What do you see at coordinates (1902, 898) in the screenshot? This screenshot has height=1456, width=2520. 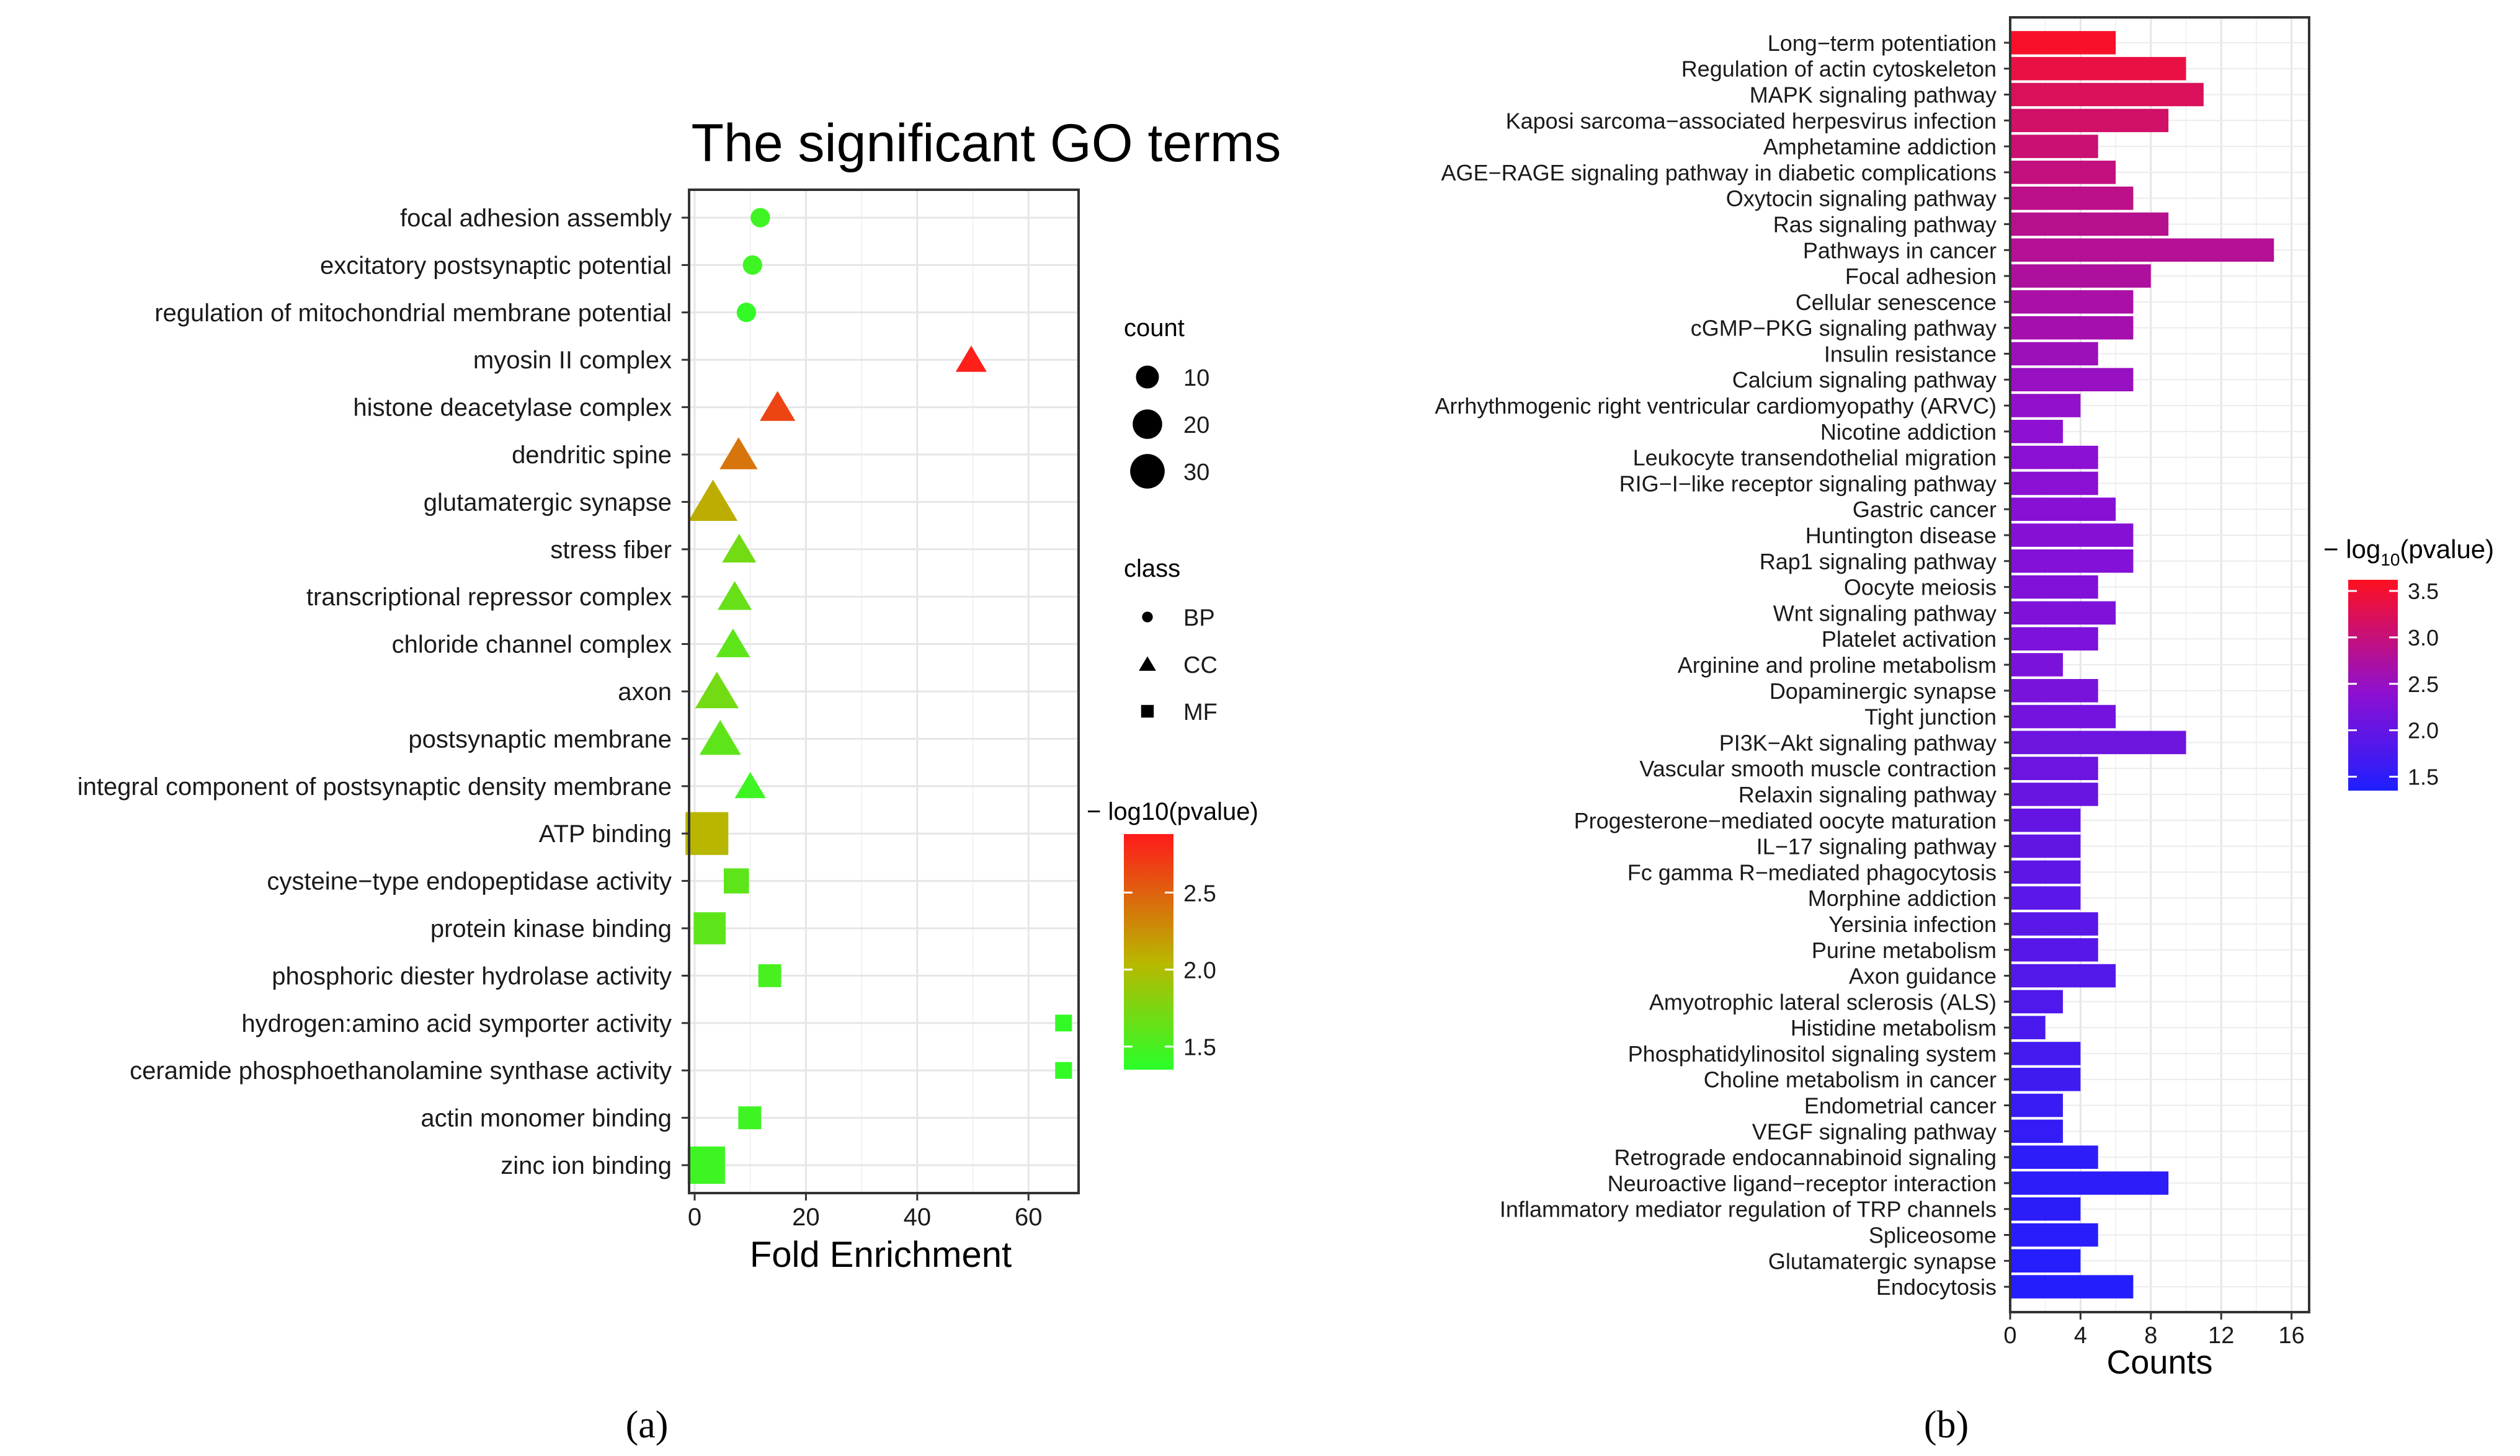 I see `b-y-tick-label: Morphine addiction` at bounding box center [1902, 898].